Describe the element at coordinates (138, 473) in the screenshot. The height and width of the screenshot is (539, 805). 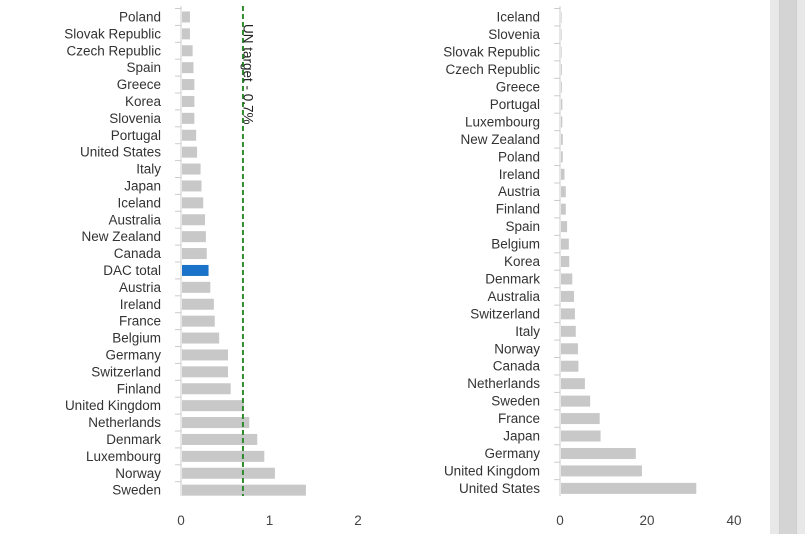
I see `chart1-label-norway: Norway` at that location.